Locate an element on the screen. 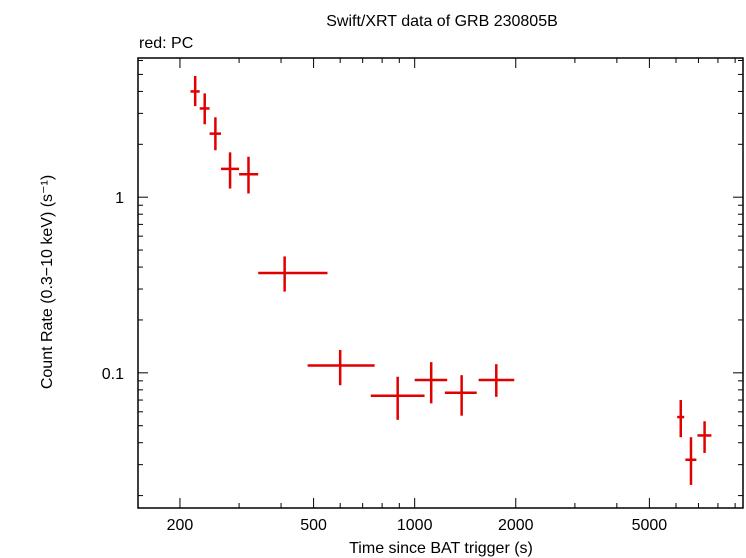 Image resolution: width=746 pixels, height=558 pixels. y-tick-label: 0.1 is located at coordinates (113, 374).